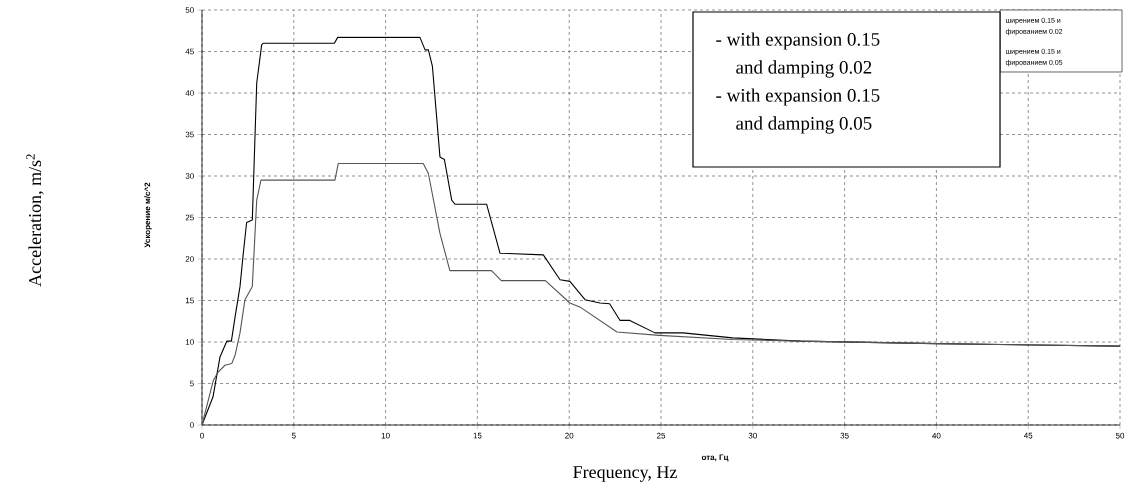 The height and width of the screenshot is (496, 1130). Describe the element at coordinates (148, 215) in the screenshot. I see `y-axis-title: Ускорение м/с^2` at that location.